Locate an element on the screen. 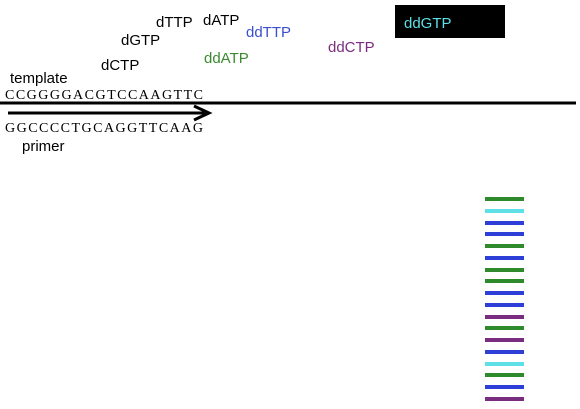 Image resolution: width=580 pixels, height=409 pixels. dntp-label: dGTP is located at coordinates (140, 40).